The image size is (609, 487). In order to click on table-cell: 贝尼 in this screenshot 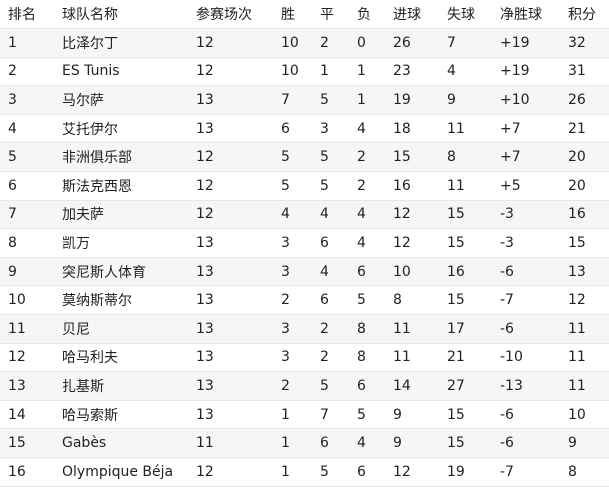, I will do `click(121, 329)`.